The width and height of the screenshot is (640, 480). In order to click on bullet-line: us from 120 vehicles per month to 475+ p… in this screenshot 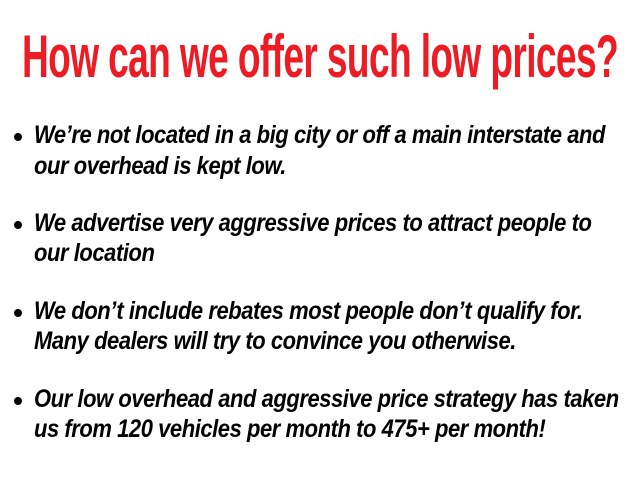, I will do `click(290, 429)`.